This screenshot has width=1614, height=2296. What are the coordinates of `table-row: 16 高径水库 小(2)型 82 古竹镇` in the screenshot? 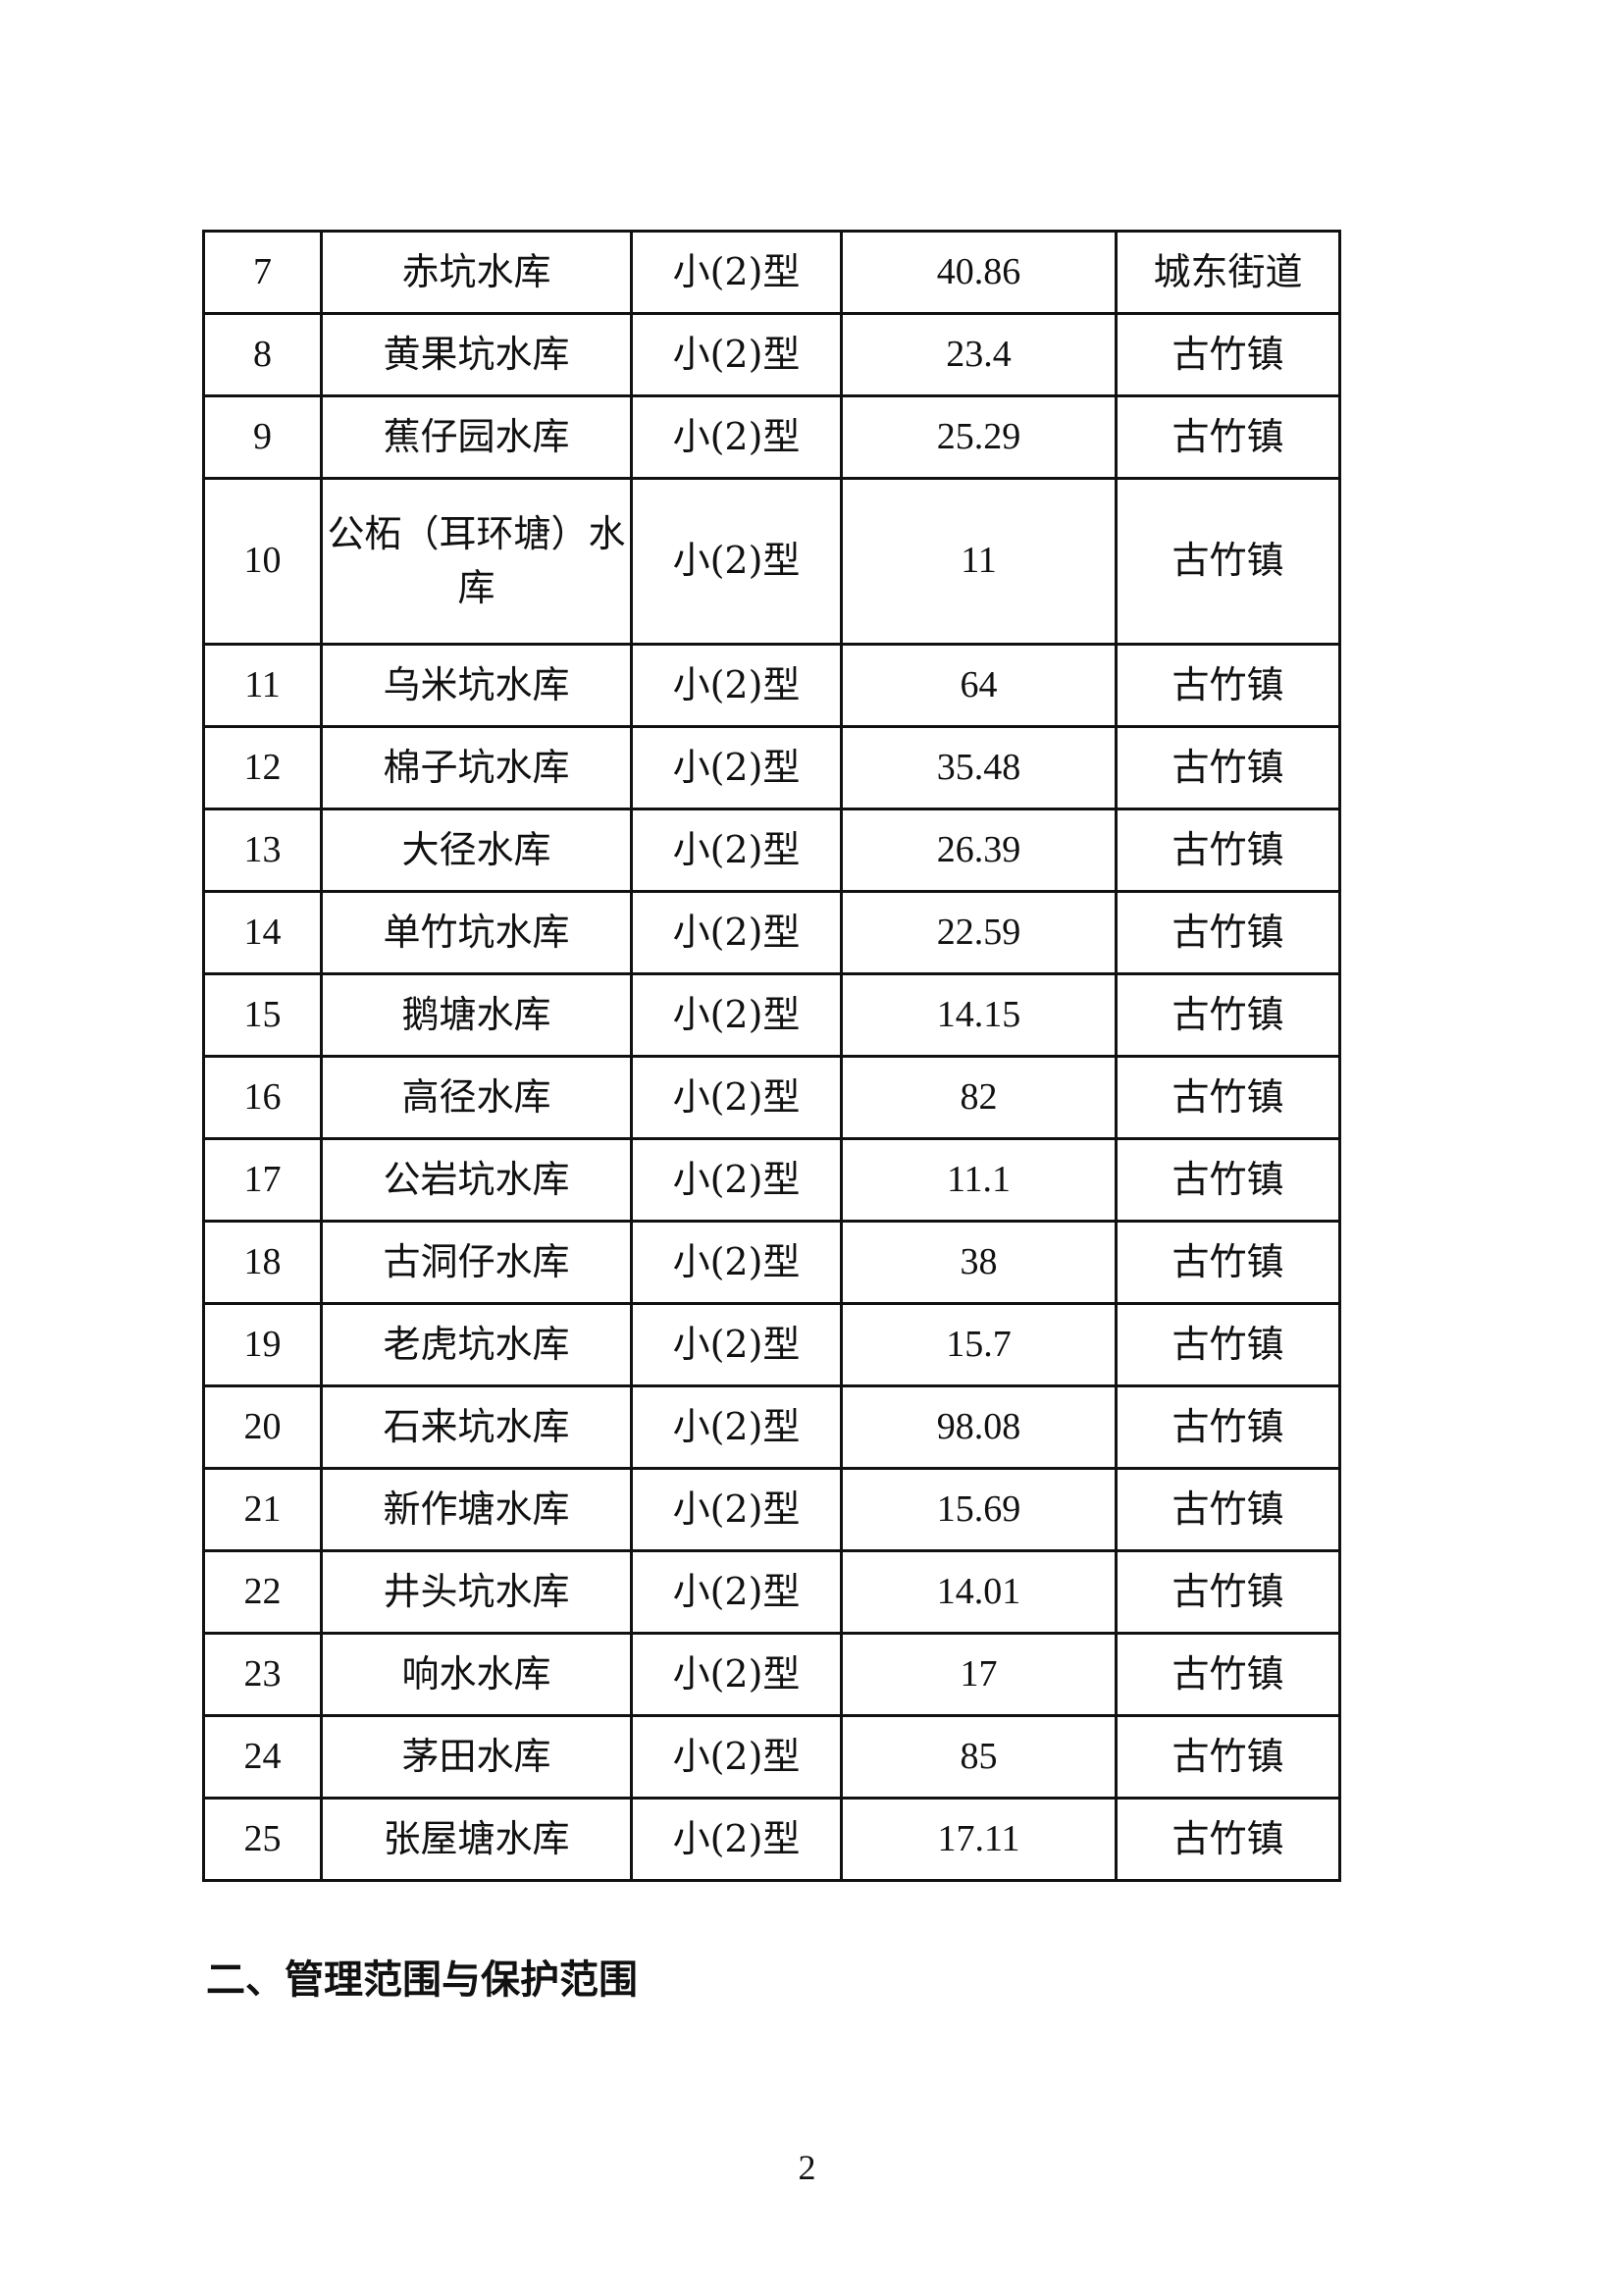 It's located at (771, 1097).